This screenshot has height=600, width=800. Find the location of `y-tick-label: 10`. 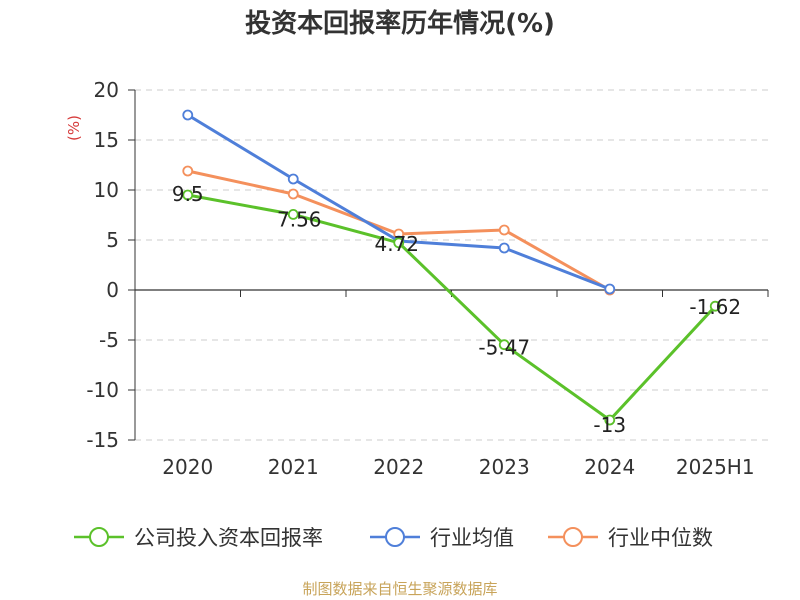

y-tick-label: 10 is located at coordinates (106, 190).